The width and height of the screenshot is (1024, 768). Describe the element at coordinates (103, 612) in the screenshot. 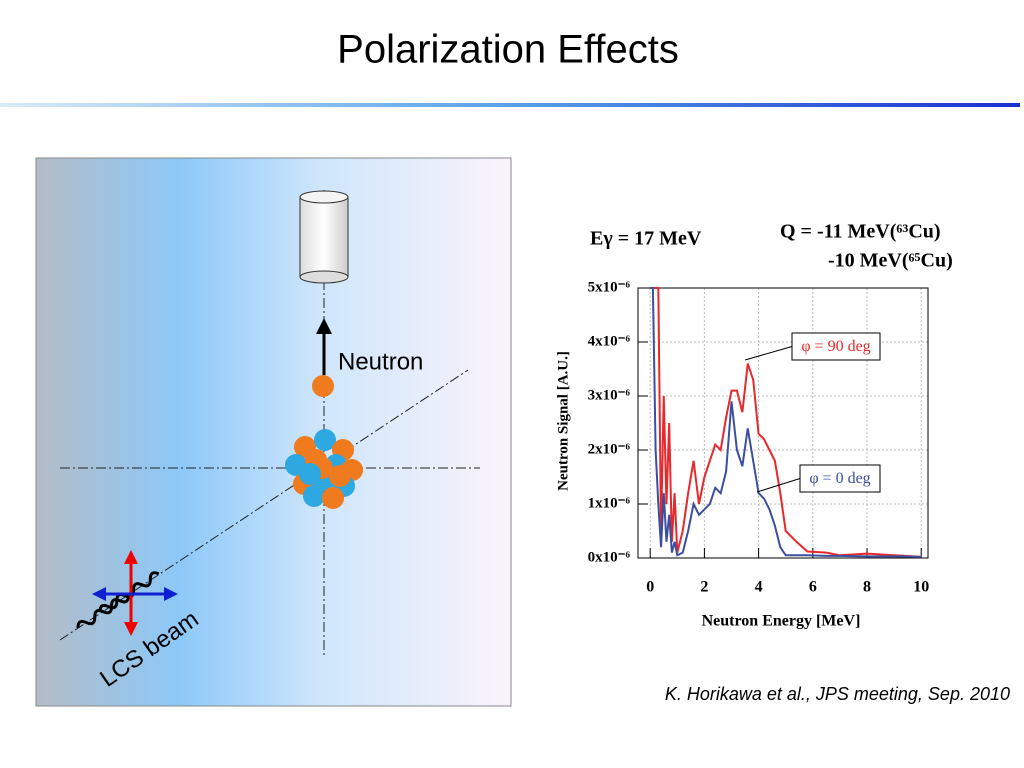

I see `photon-wave` at that location.